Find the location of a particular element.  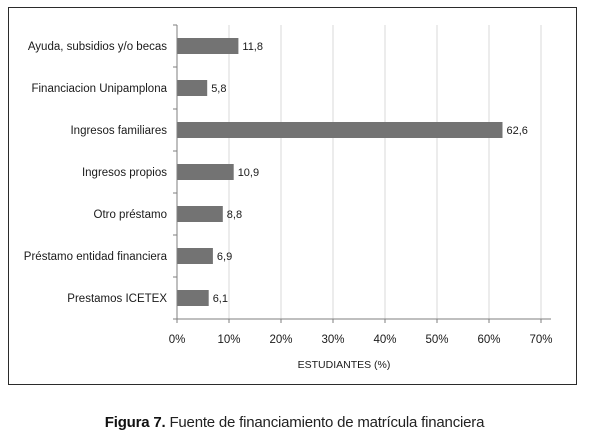

data-label: 6,9 is located at coordinates (224, 257).